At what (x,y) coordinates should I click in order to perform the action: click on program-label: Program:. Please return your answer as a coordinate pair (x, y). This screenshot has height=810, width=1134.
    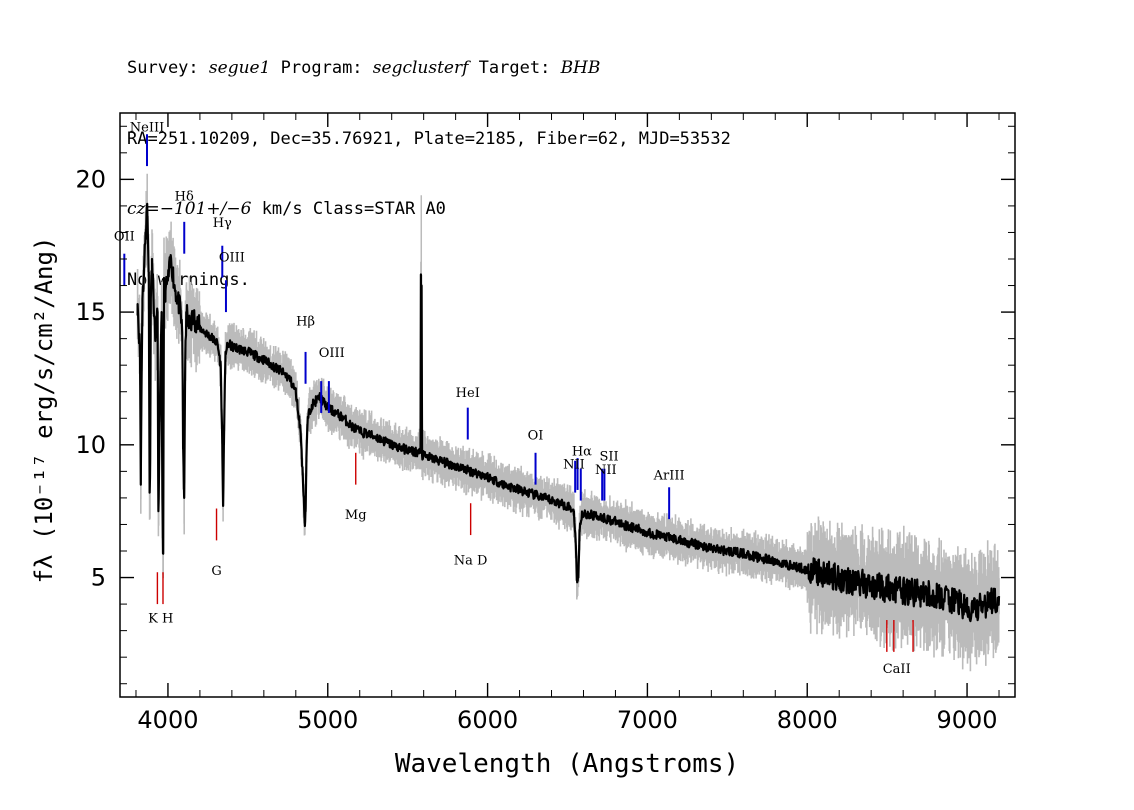
    Looking at the image, I should click on (321, 68).